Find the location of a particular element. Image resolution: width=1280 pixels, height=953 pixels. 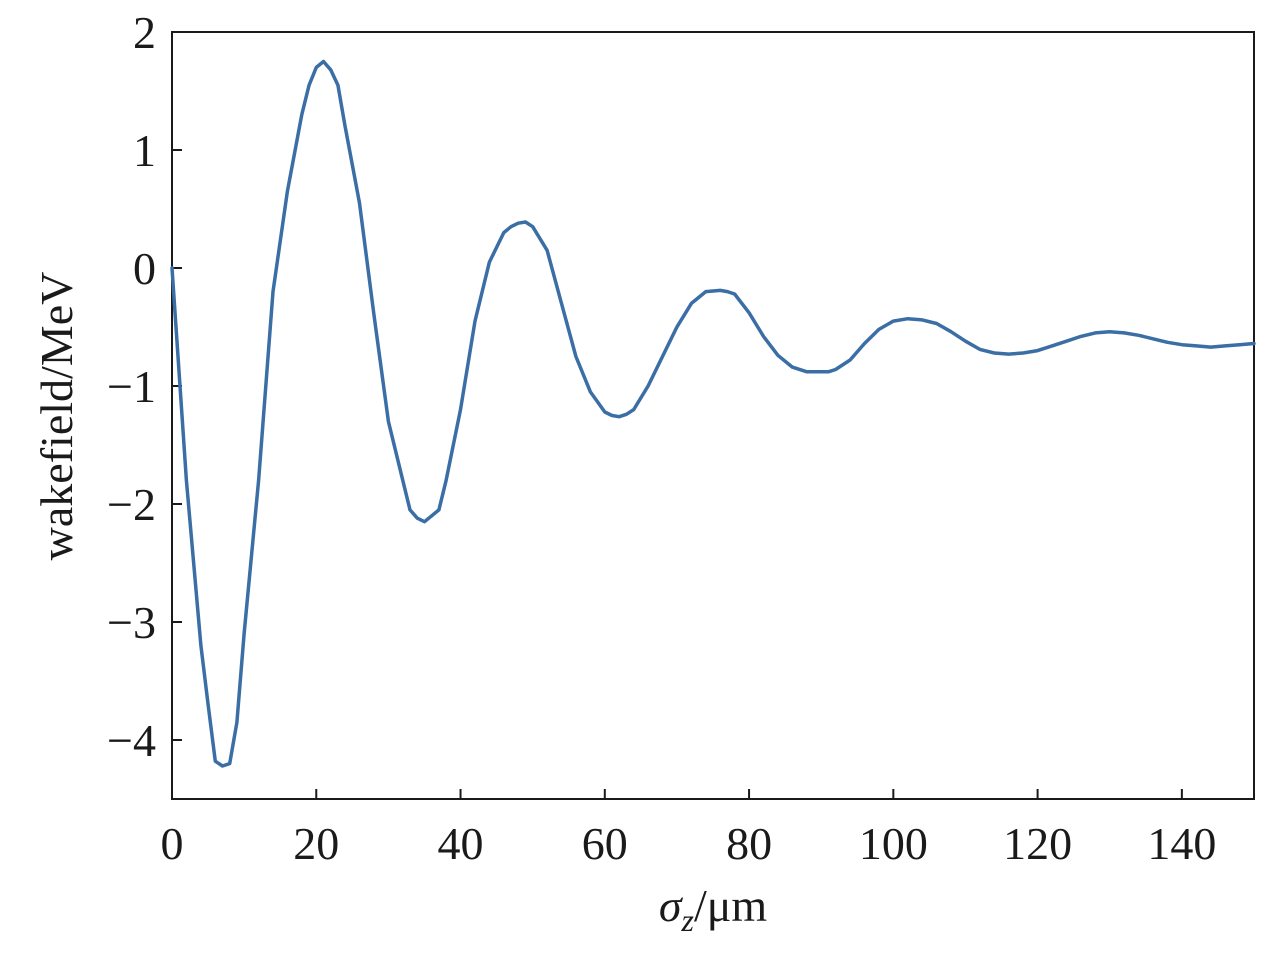

y-tick-label: −1 is located at coordinates (131, 386).